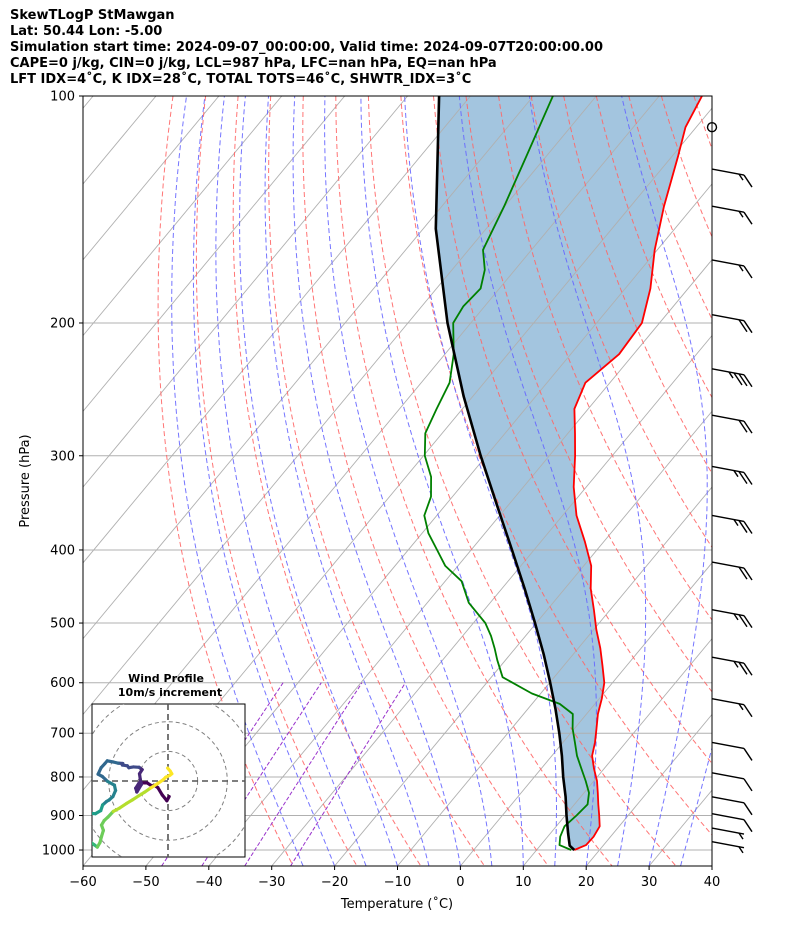 The height and width of the screenshot is (937, 794). I want to click on x-axis-ticks: −60 −50 −40 −30 −20 −10 0 10 20 30 40, so click(394, 878).